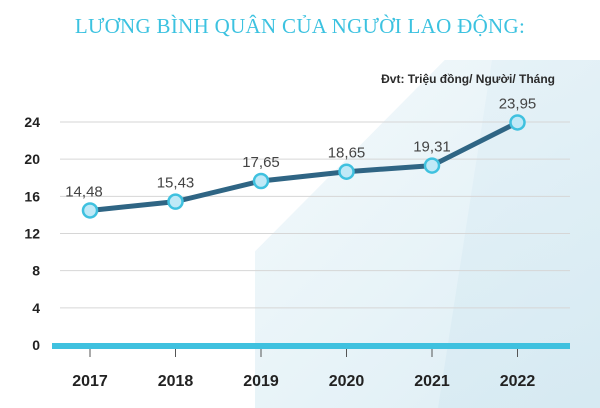  I want to click on y-tick-label: 4, so click(36, 308).